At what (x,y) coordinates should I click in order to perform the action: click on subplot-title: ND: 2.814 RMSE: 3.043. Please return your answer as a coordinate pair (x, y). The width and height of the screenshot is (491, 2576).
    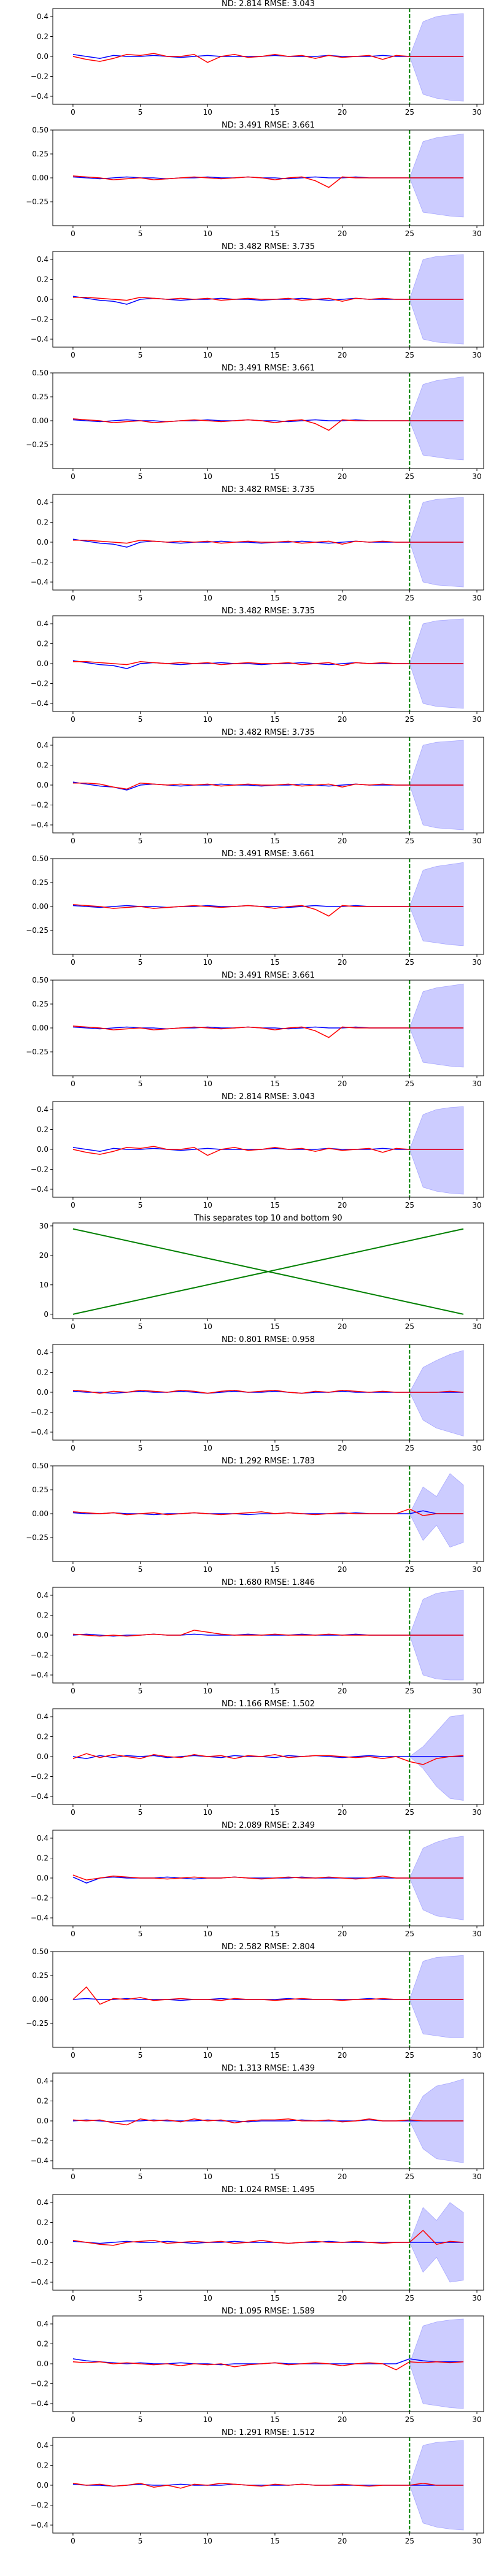
    Looking at the image, I should click on (268, 1097).